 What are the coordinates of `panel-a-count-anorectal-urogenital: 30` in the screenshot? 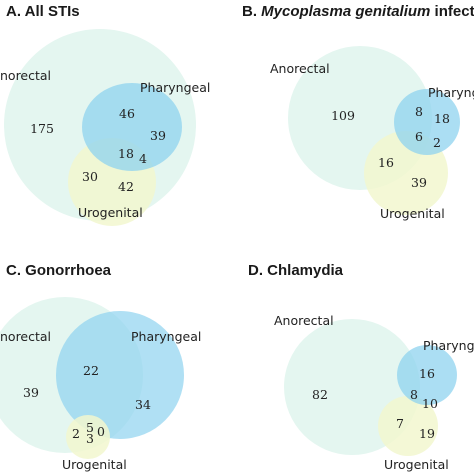 It's located at (90, 176).